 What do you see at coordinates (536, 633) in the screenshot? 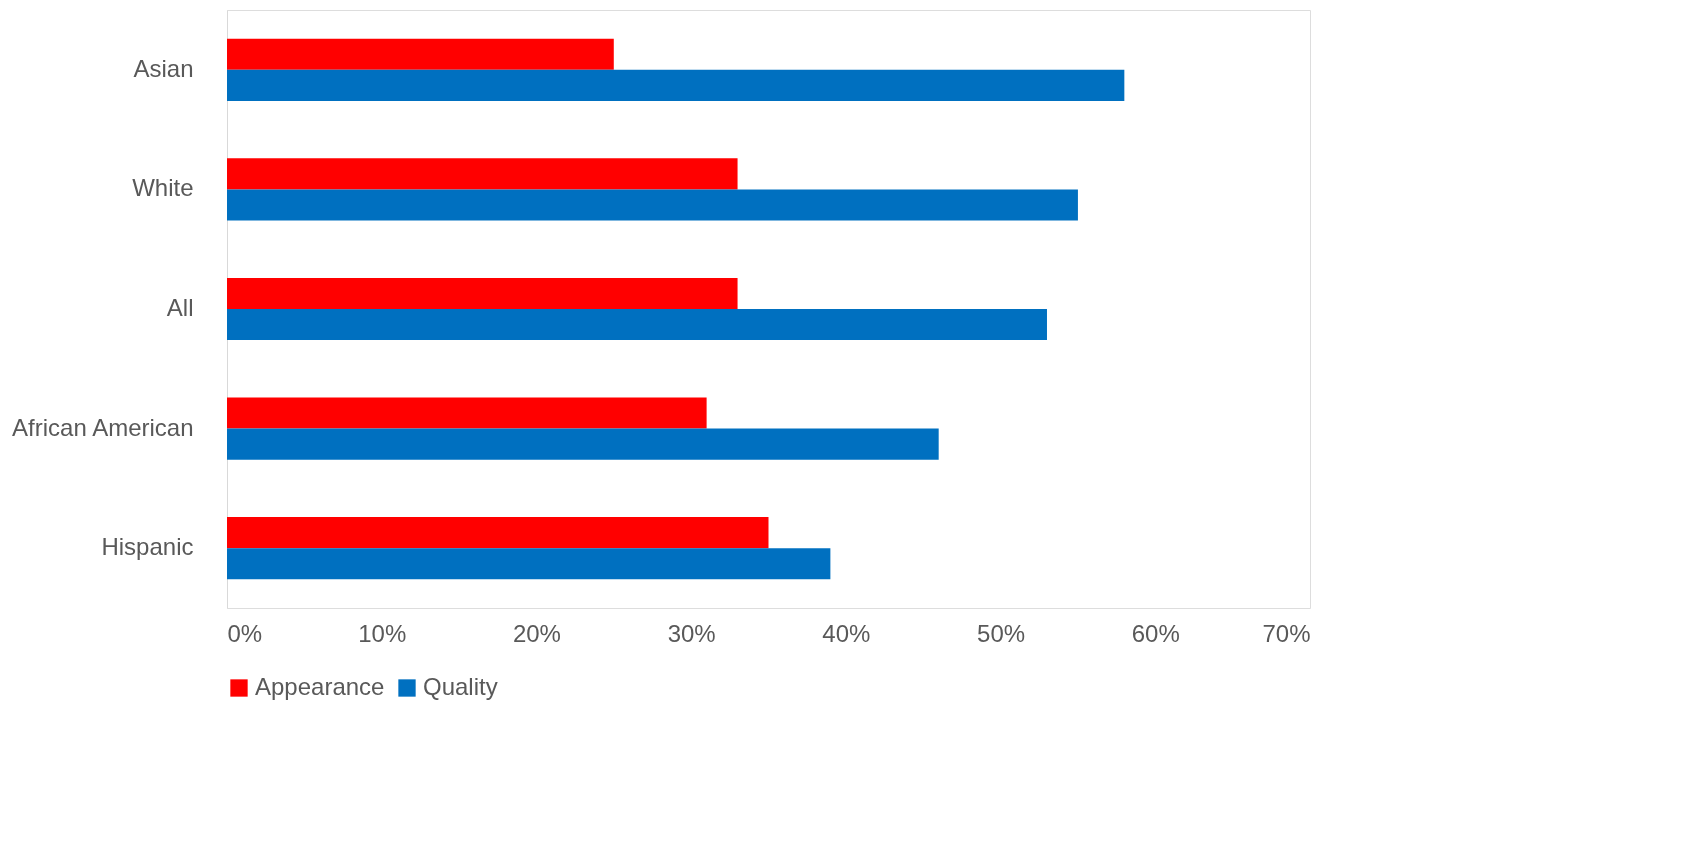
I see `x-tick-label: 20%` at bounding box center [536, 633].